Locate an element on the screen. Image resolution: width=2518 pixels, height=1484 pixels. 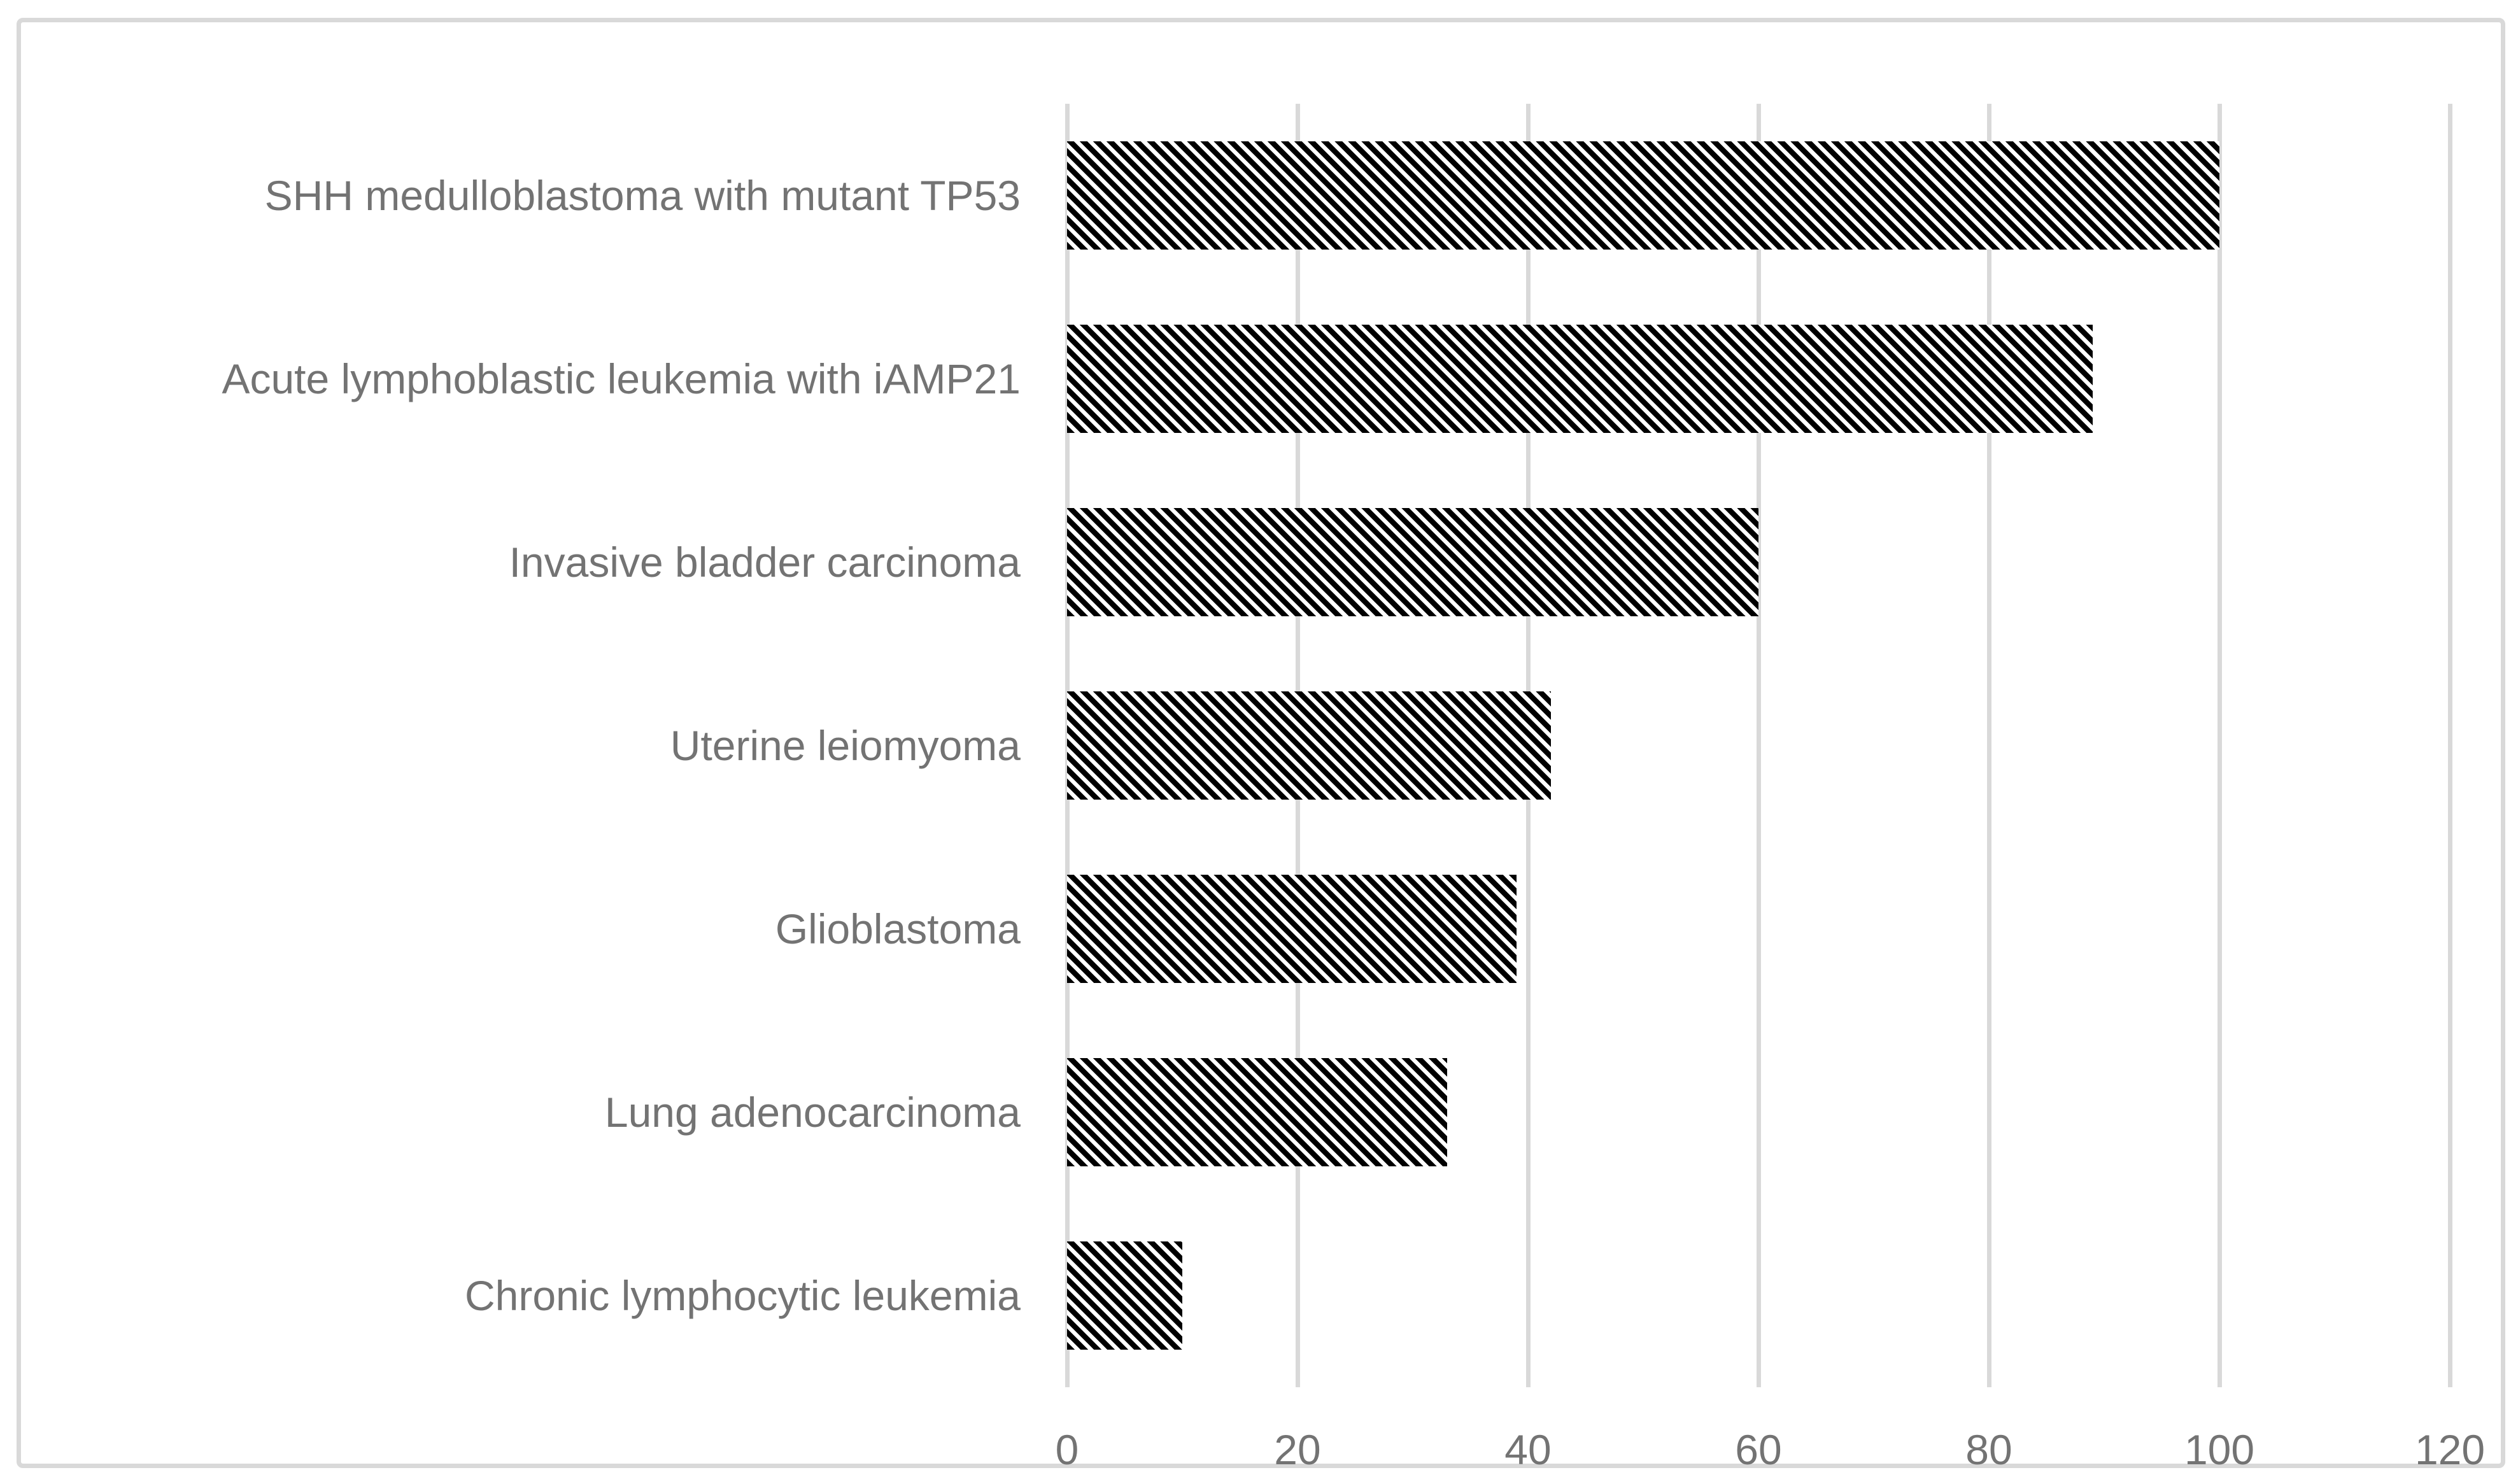
x-tick-label: 0 is located at coordinates (1067, 1449).